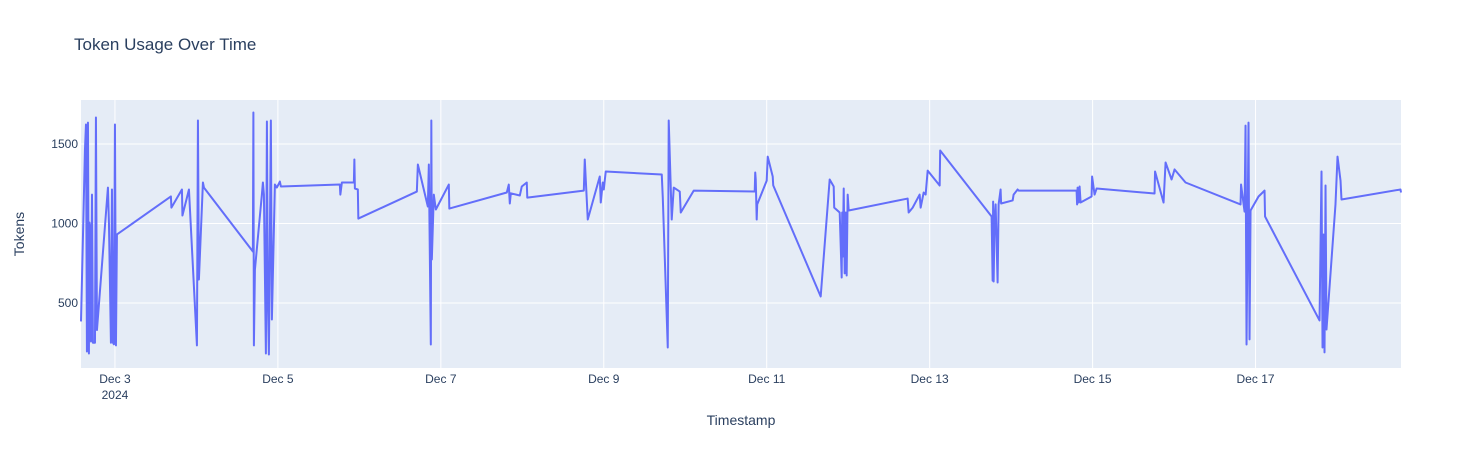  Describe the element at coordinates (64, 144) in the screenshot. I see `y-tick-label: 1500` at that location.